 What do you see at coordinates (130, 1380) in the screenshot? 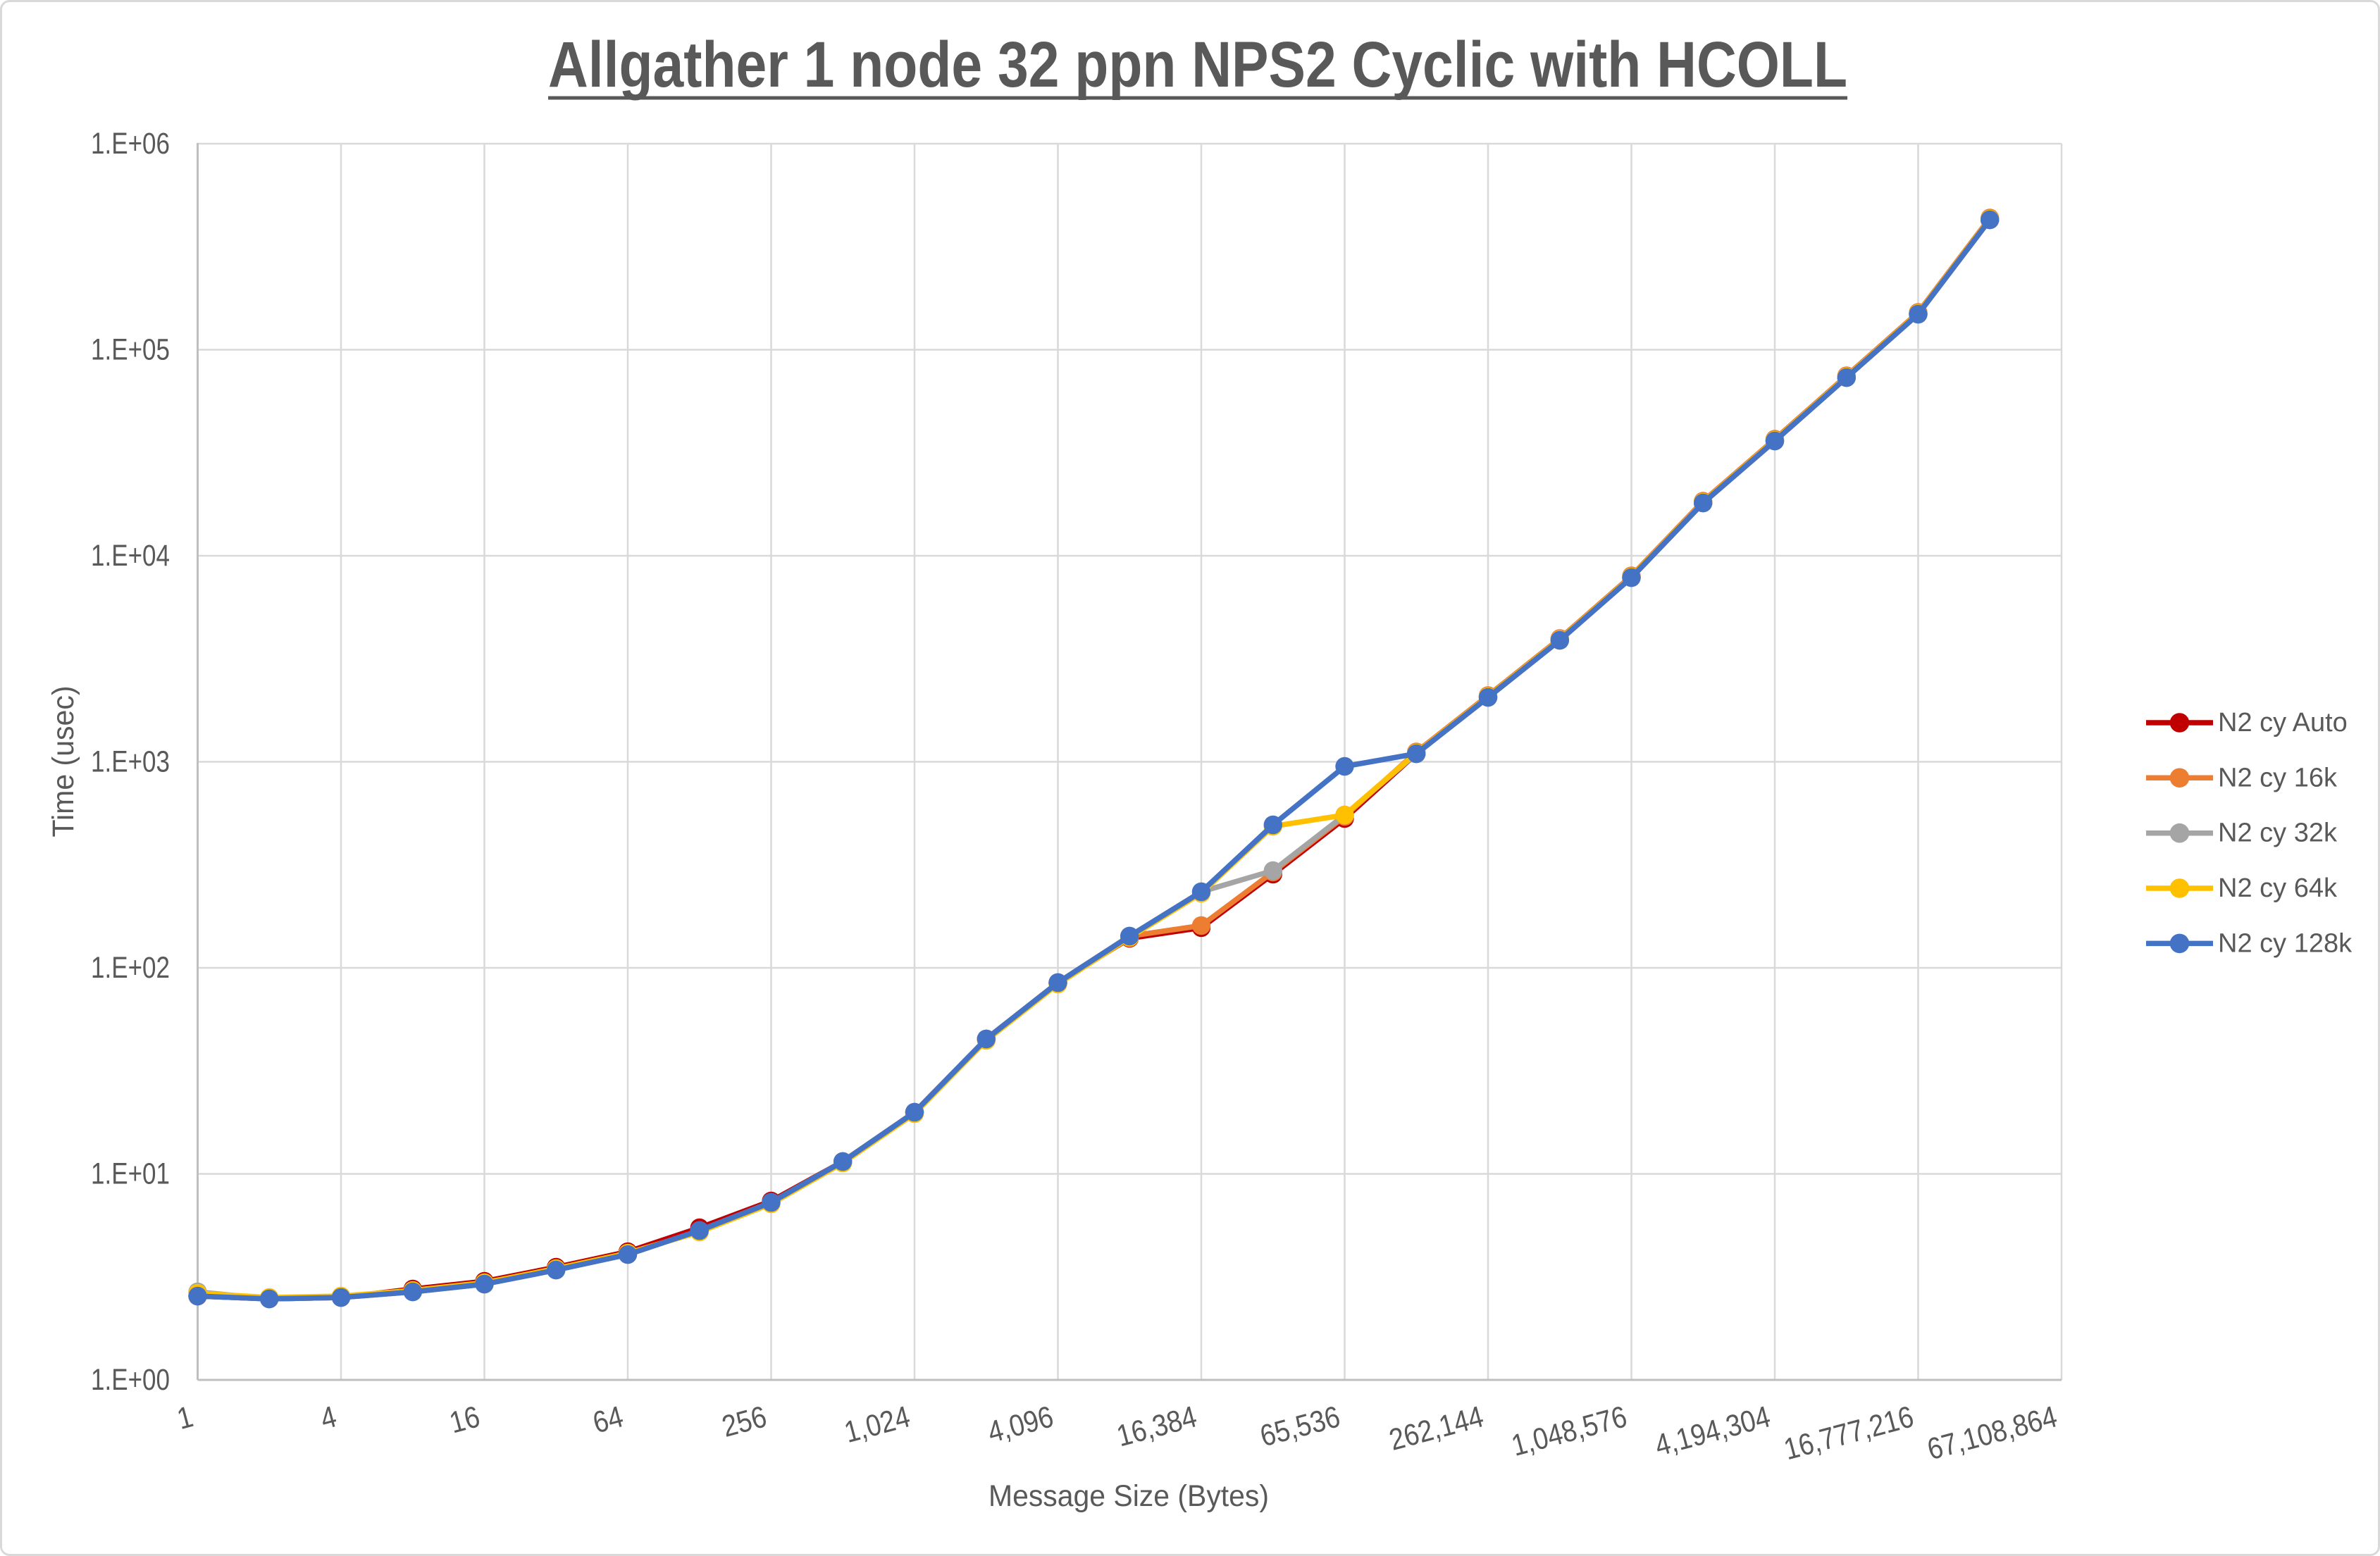
I see `svg-text: 1.E+00` at bounding box center [130, 1380].